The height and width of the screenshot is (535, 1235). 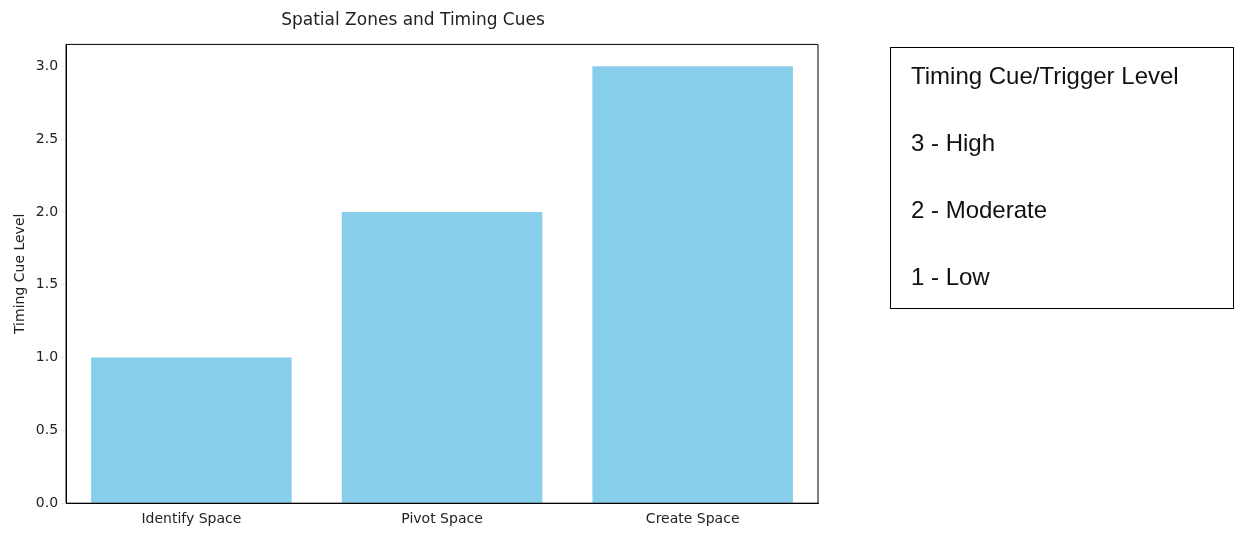 What do you see at coordinates (954, 143) in the screenshot?
I see `text: 3 - High` at bounding box center [954, 143].